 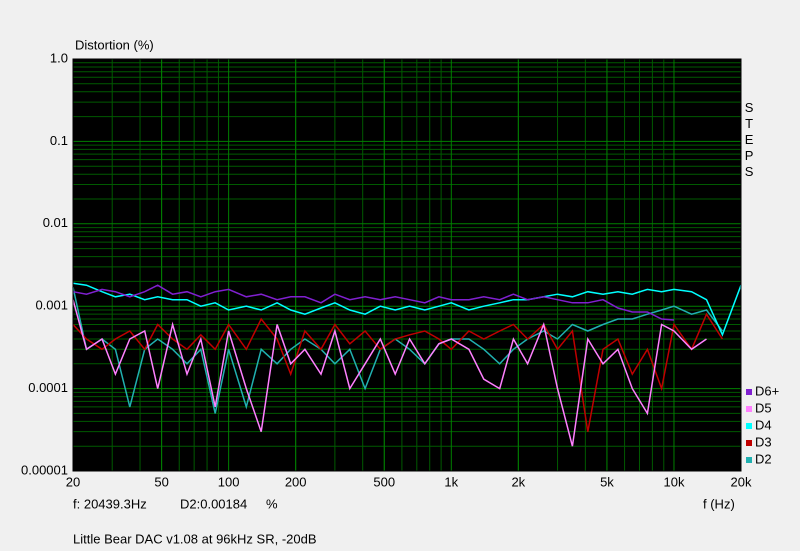 I want to click on x-tick-label: 5k, so click(x=607, y=481).